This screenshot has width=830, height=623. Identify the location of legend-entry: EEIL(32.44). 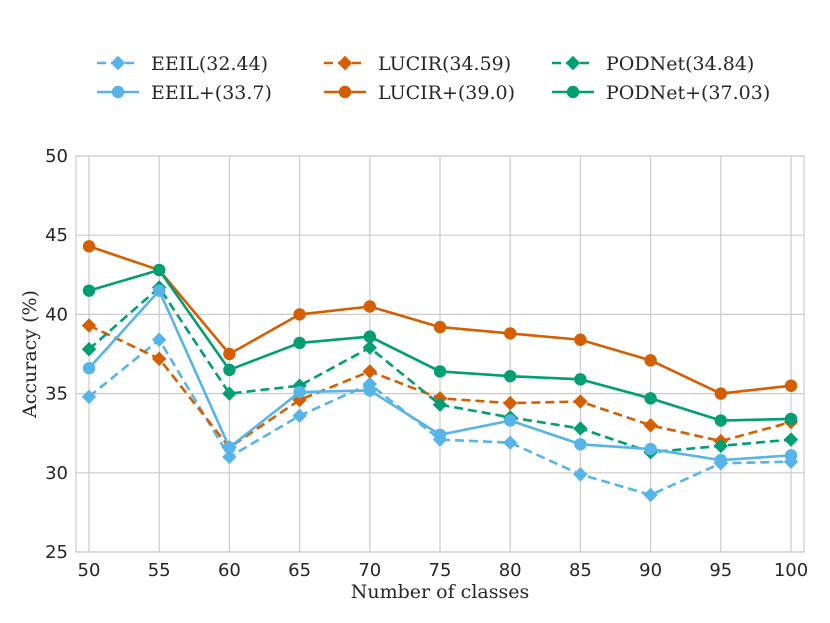
(182, 64).